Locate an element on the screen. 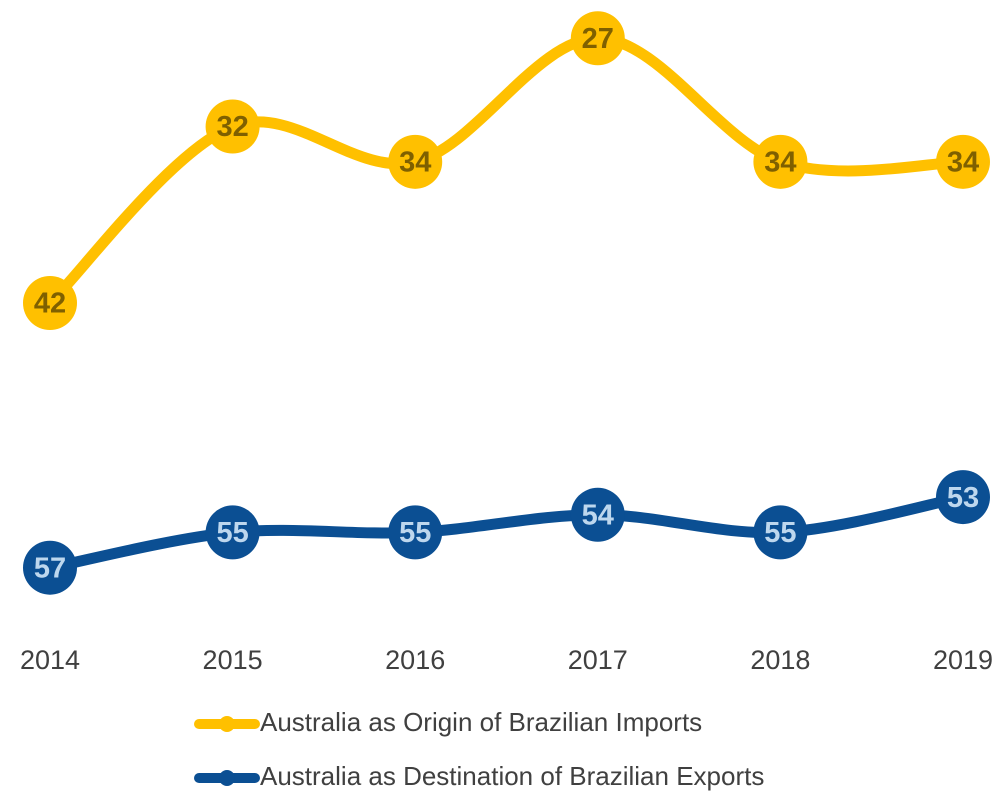  data-label: 27 is located at coordinates (598, 39).